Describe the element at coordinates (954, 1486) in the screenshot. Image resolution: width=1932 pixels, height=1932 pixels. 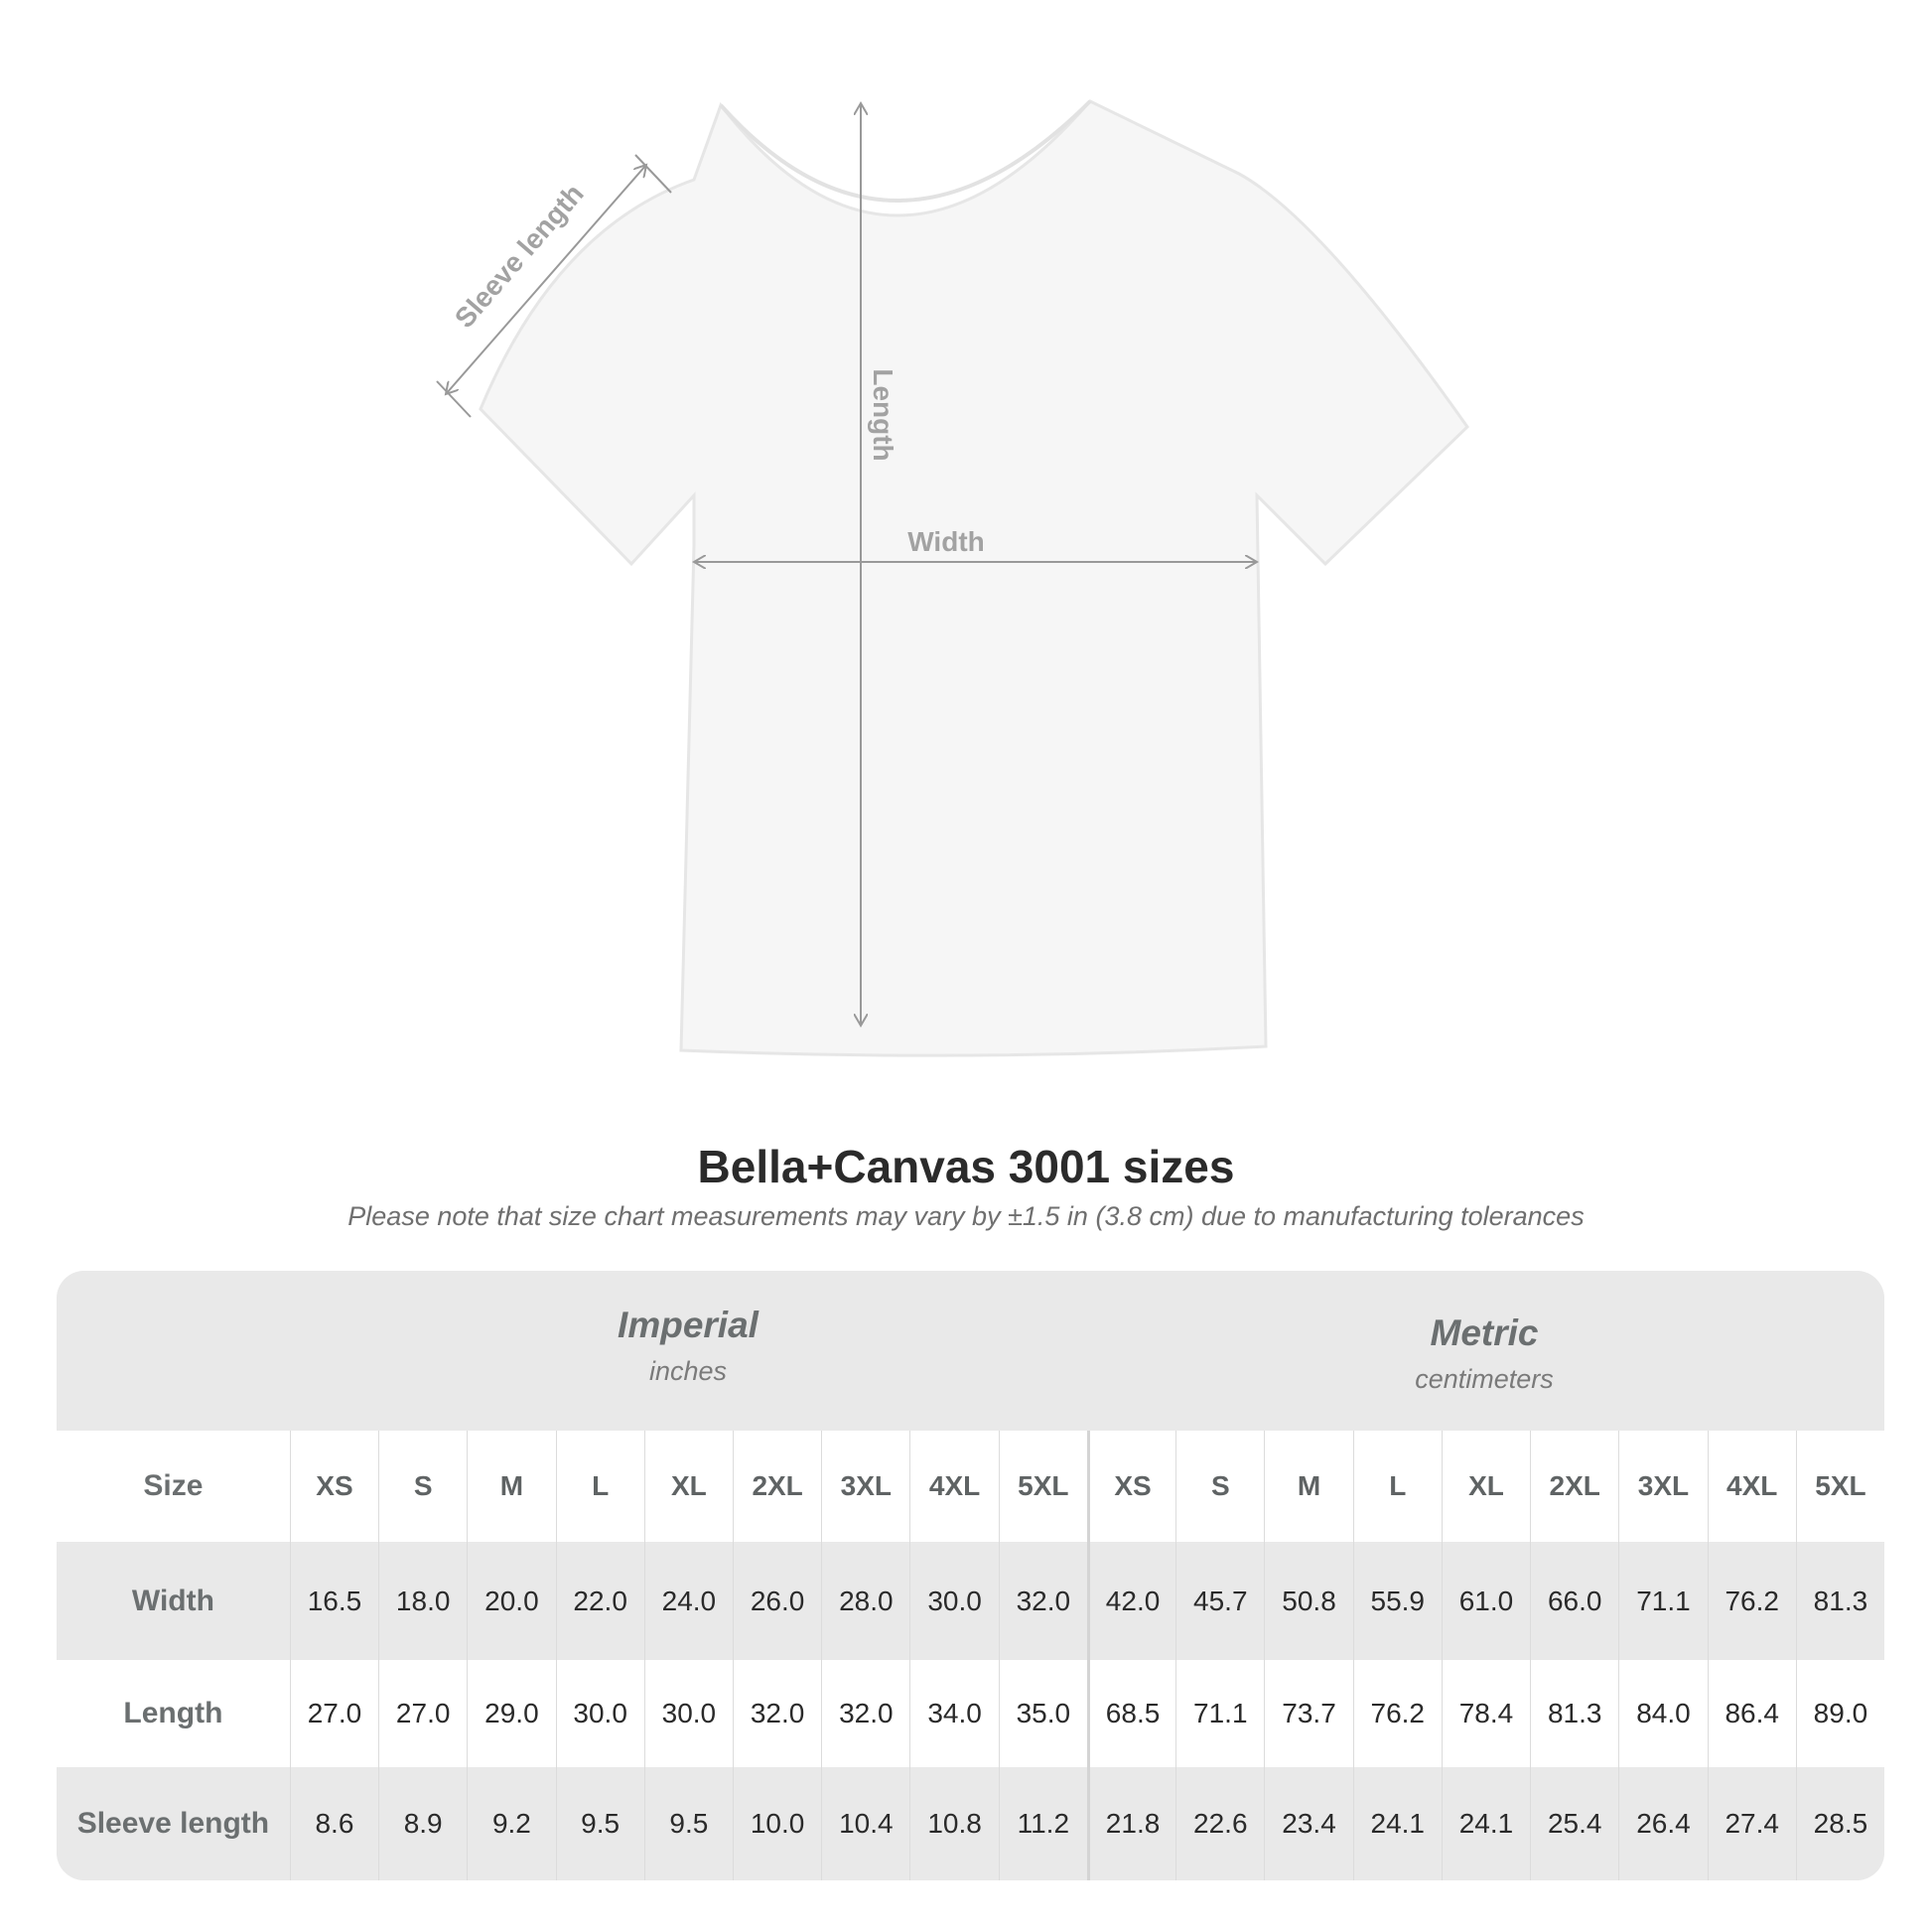
I see `size-header-imperial: 4XL` at that location.